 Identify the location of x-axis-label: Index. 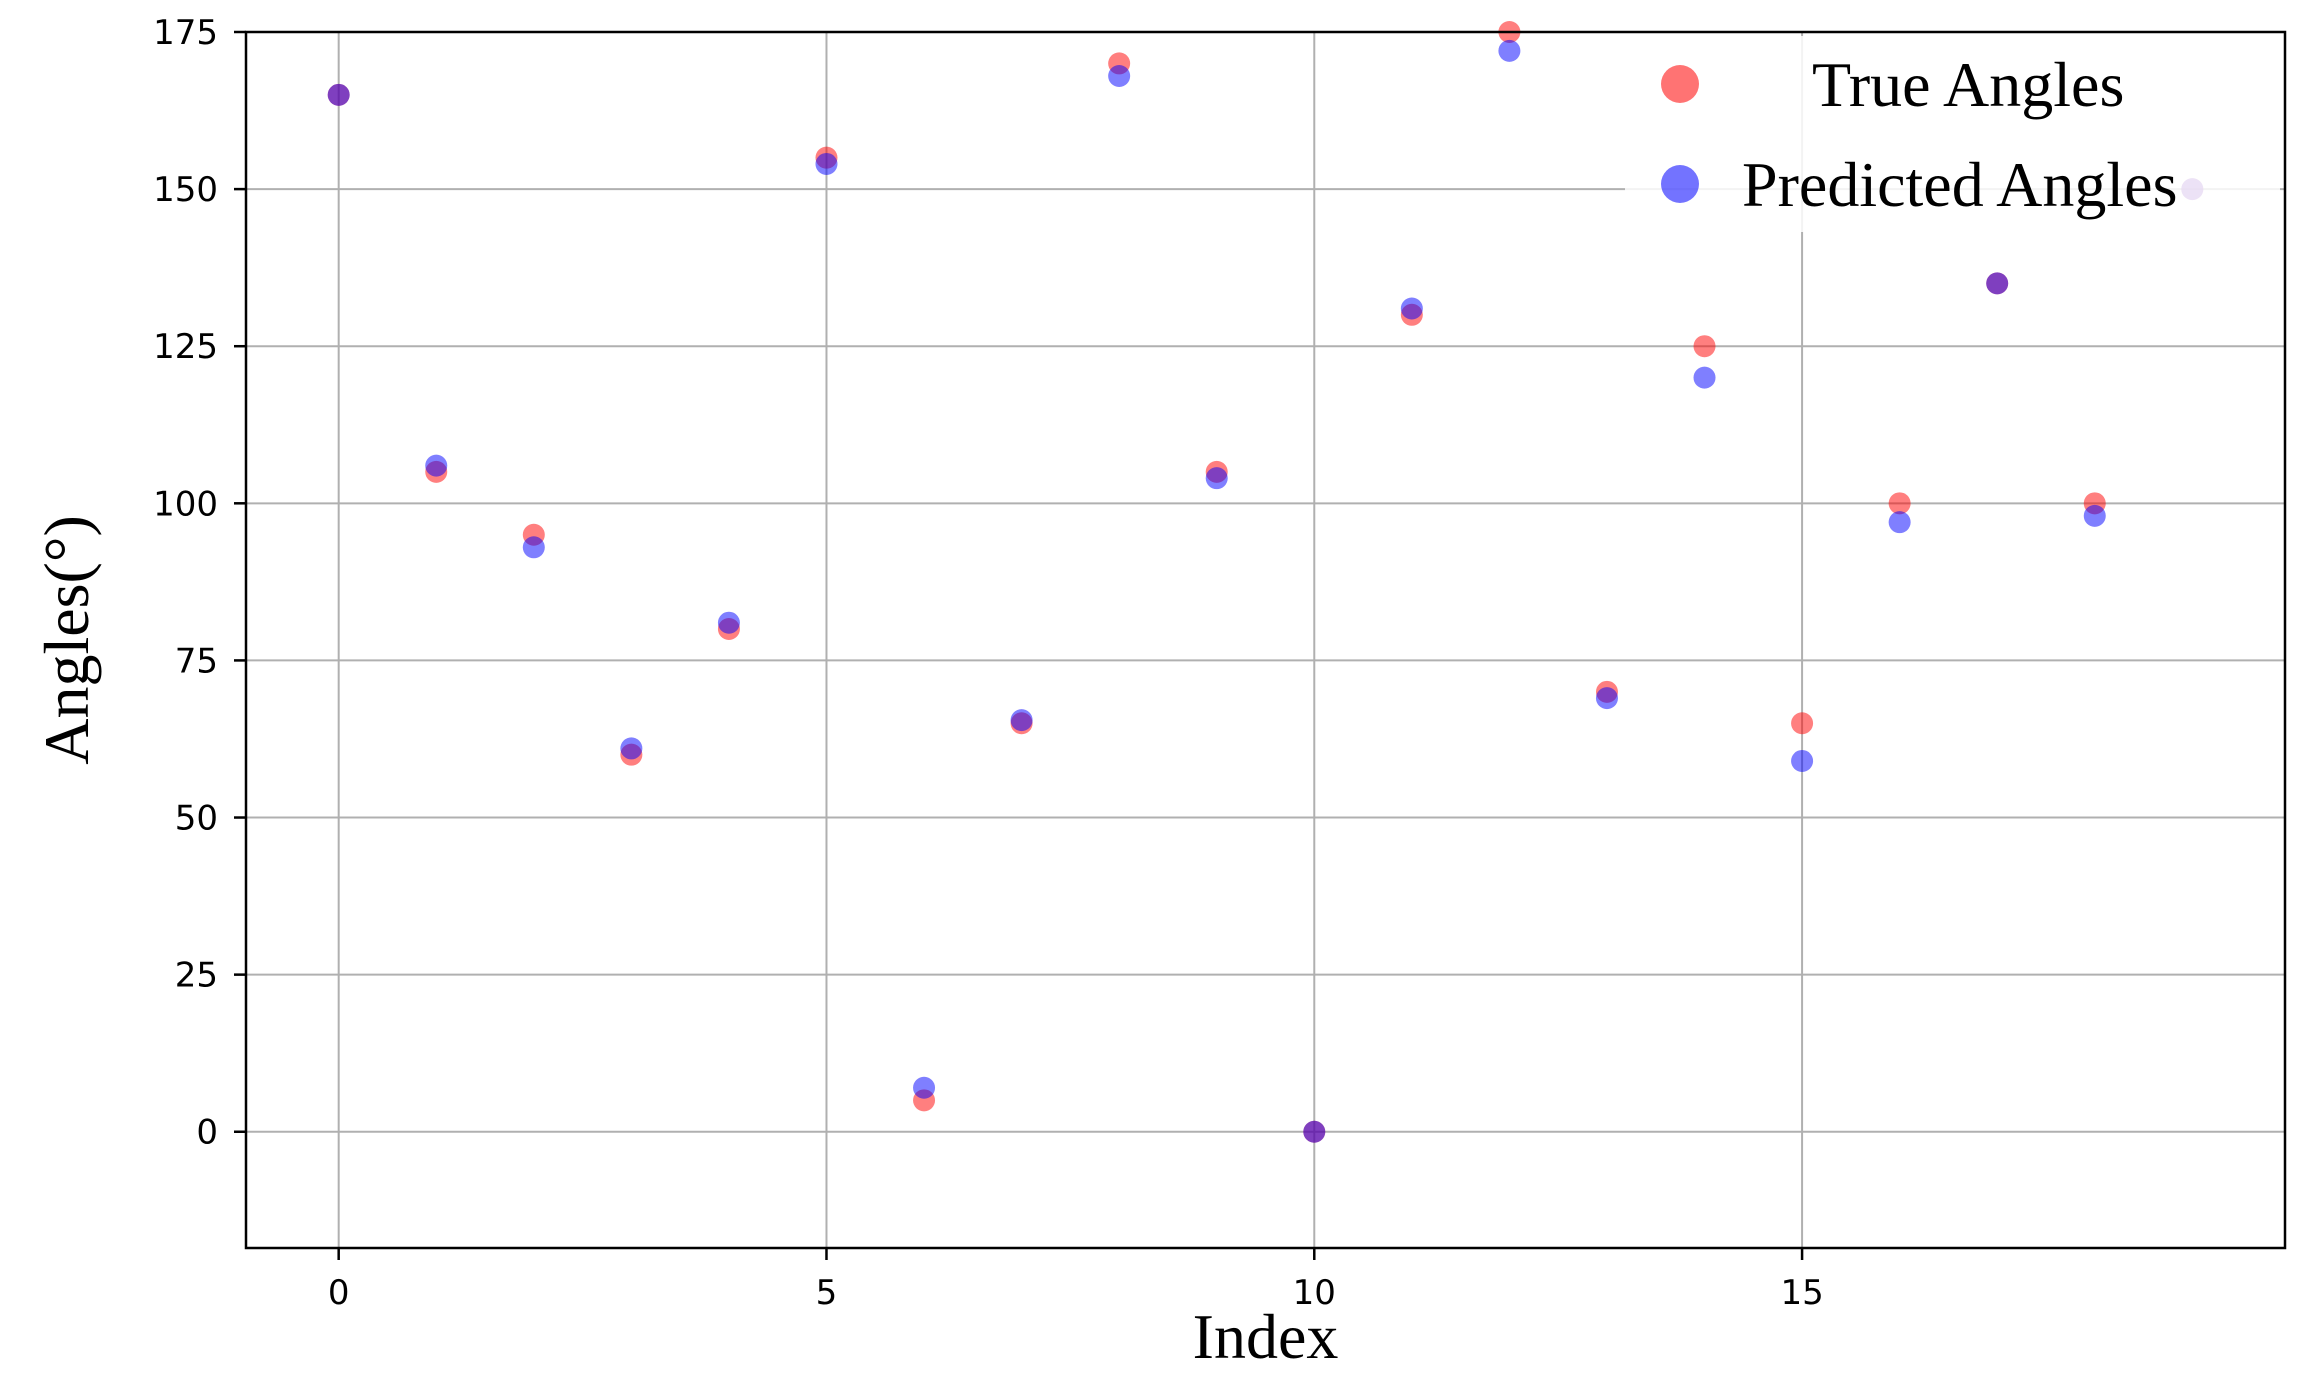
(1266, 1336).